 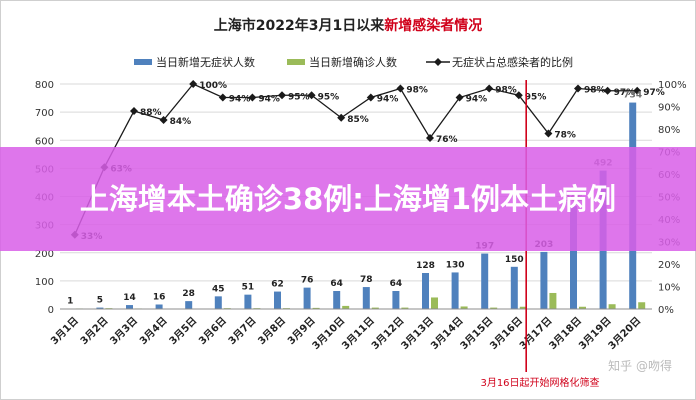 I want to click on legend-label-1: 当日新增确诊人数, so click(x=353, y=62).